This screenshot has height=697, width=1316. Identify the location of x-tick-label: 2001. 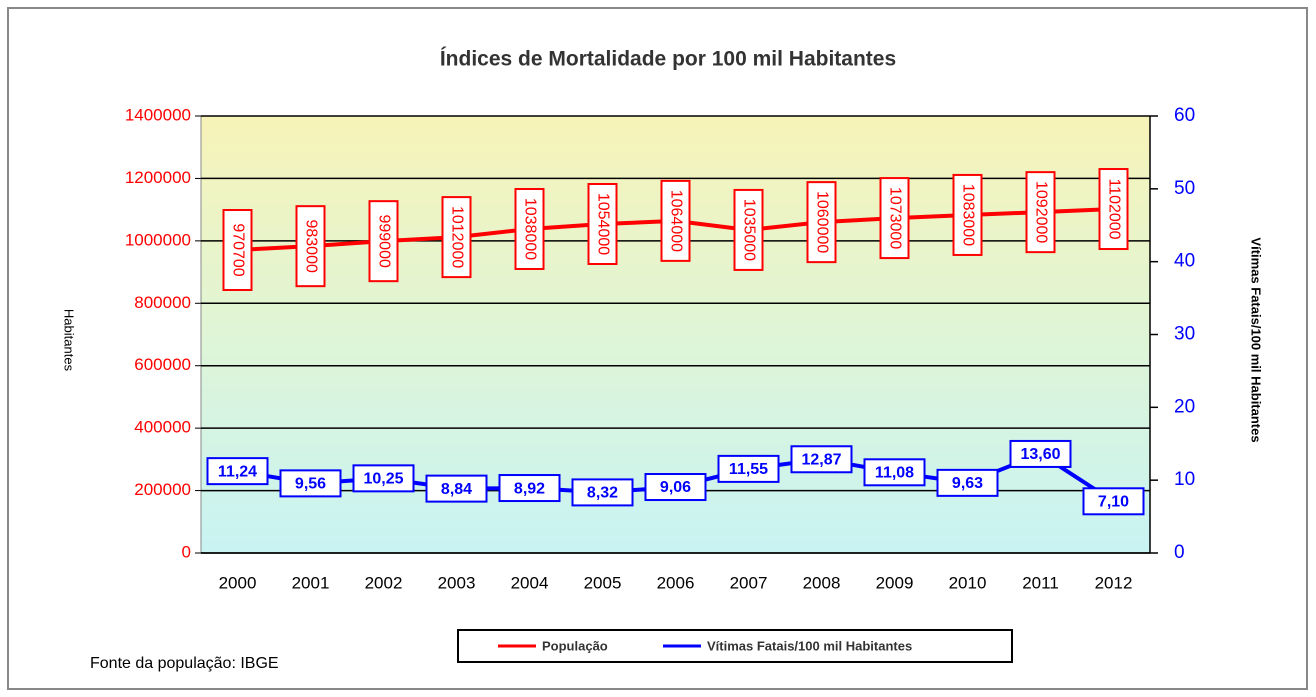
(311, 582).